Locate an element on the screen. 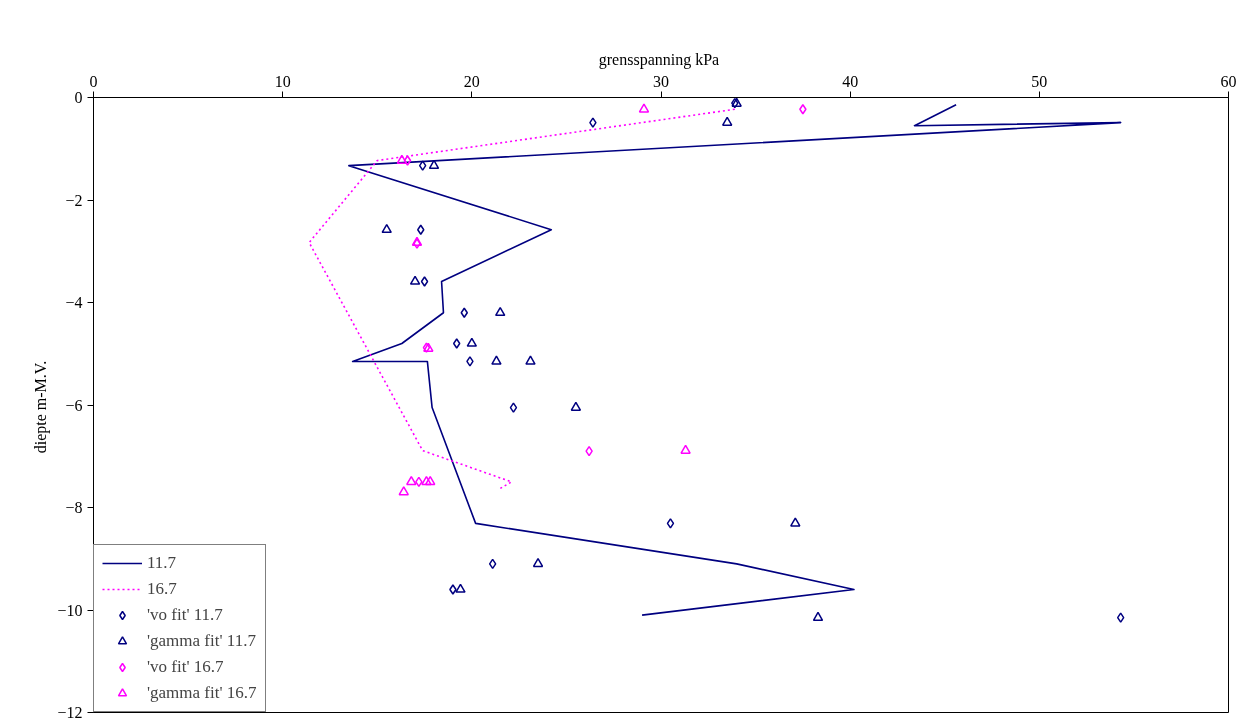  x-tick-label: 20 is located at coordinates (471, 81).